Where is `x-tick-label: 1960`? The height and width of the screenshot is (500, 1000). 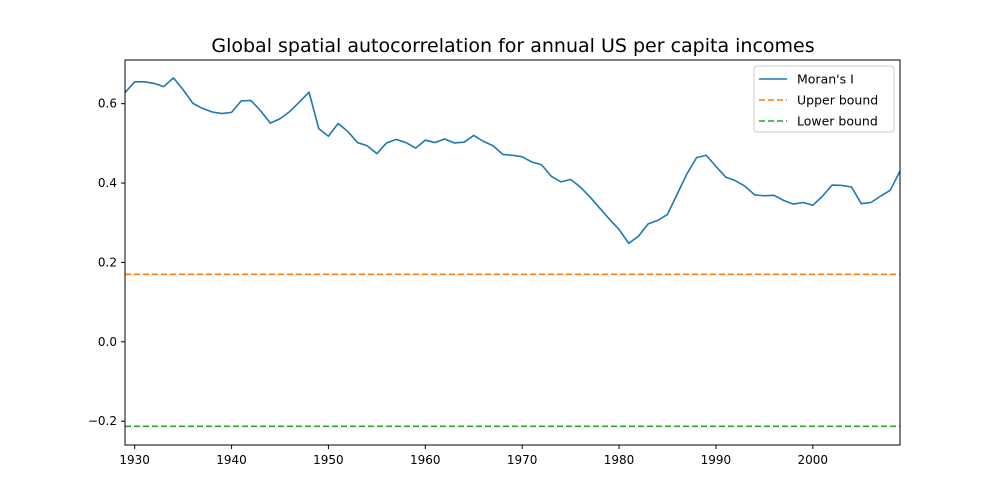 x-tick-label: 1960 is located at coordinates (425, 460).